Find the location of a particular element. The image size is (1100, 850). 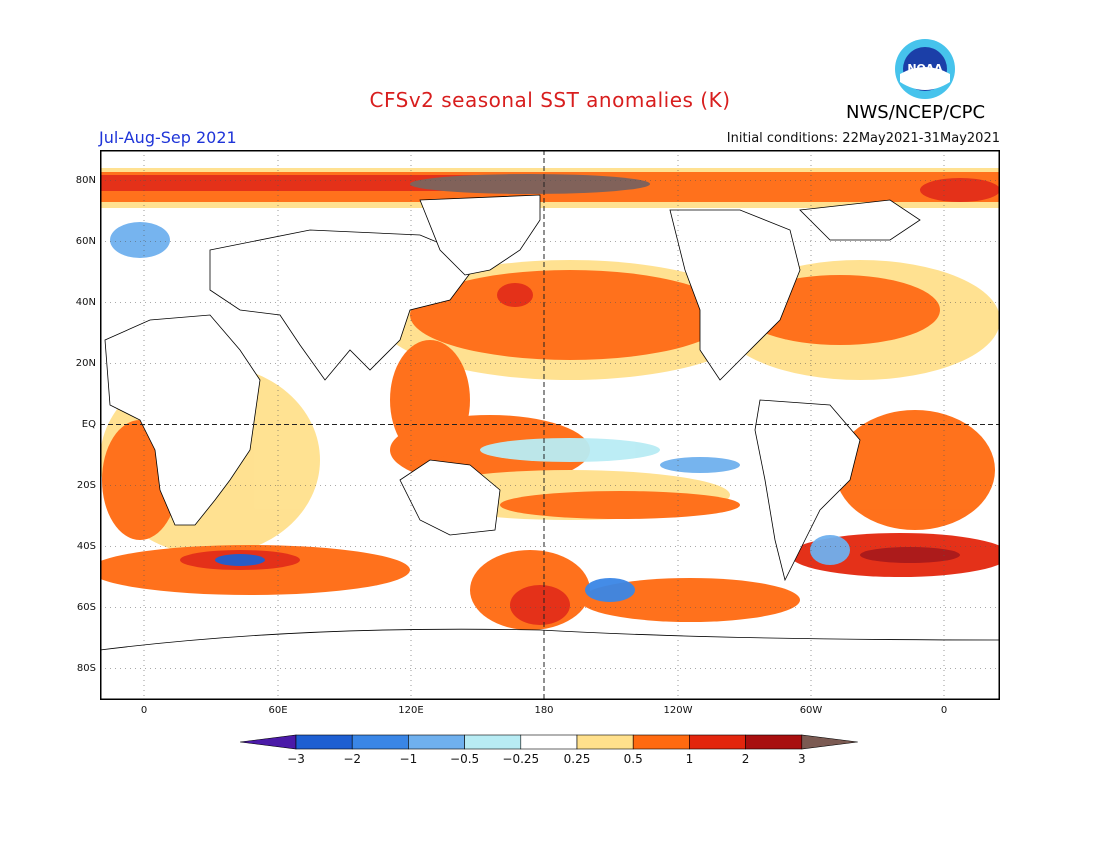

colorbar-tick-label: −1 is located at coordinates (408, 759).